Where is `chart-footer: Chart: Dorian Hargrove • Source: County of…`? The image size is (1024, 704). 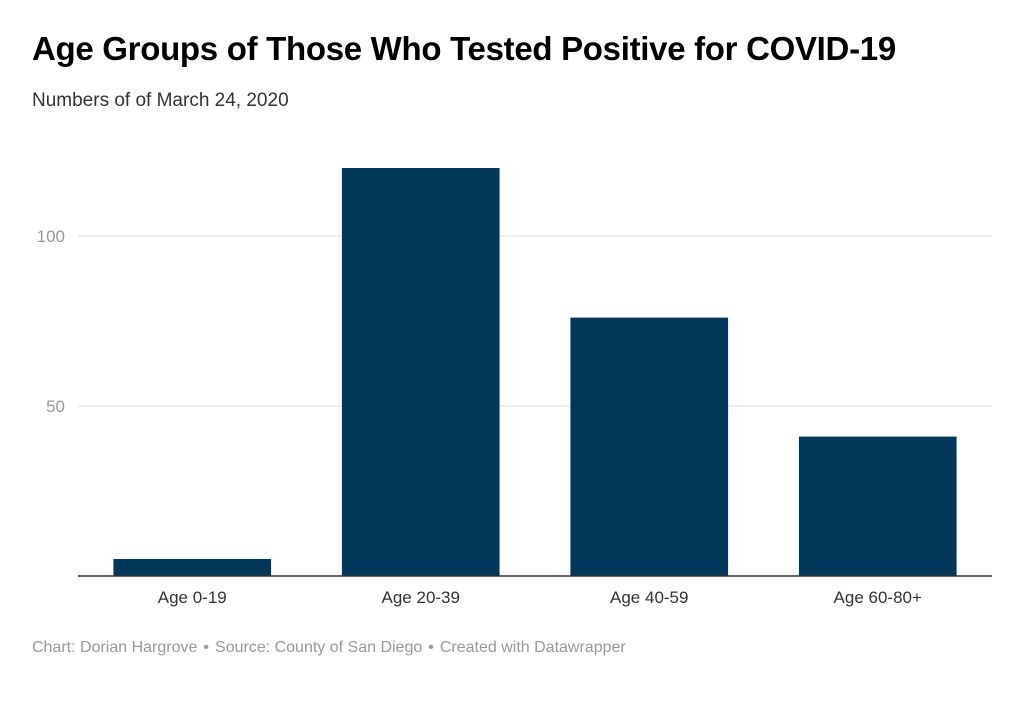
chart-footer: Chart: Dorian Hargrove • Source: County of… is located at coordinates (329, 648).